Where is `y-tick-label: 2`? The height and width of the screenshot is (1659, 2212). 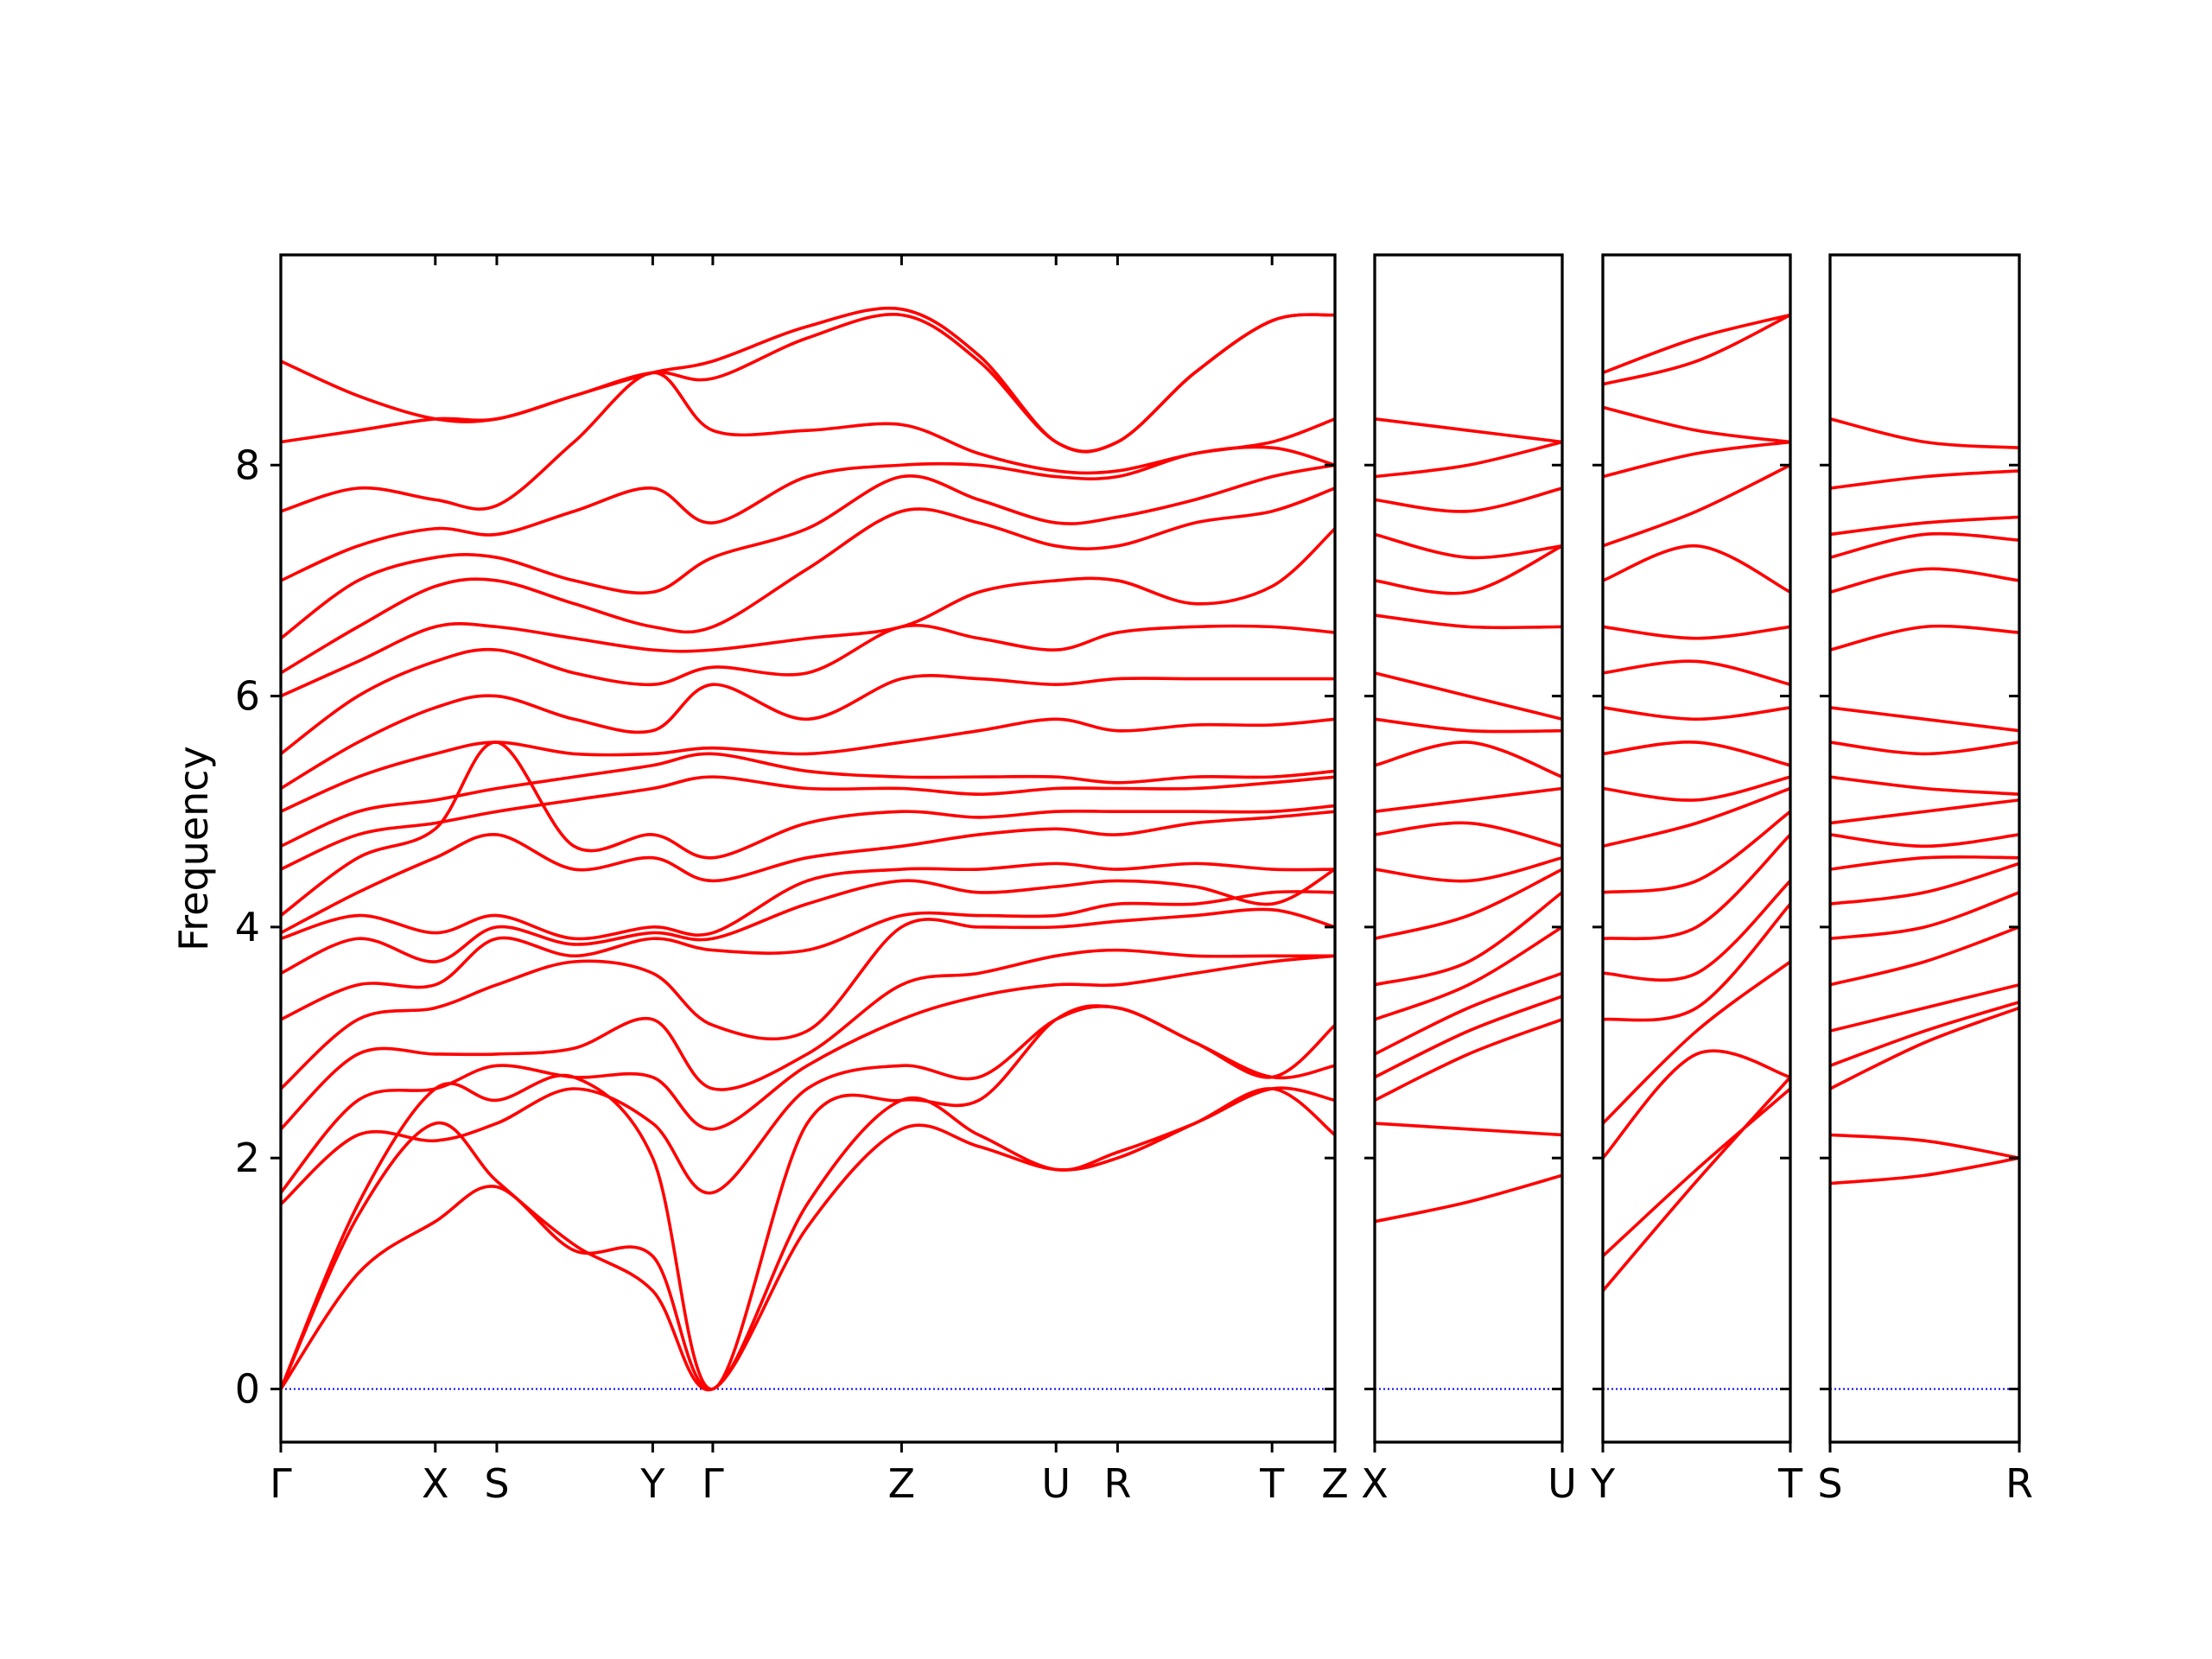 y-tick-label: 2 is located at coordinates (247, 1158).